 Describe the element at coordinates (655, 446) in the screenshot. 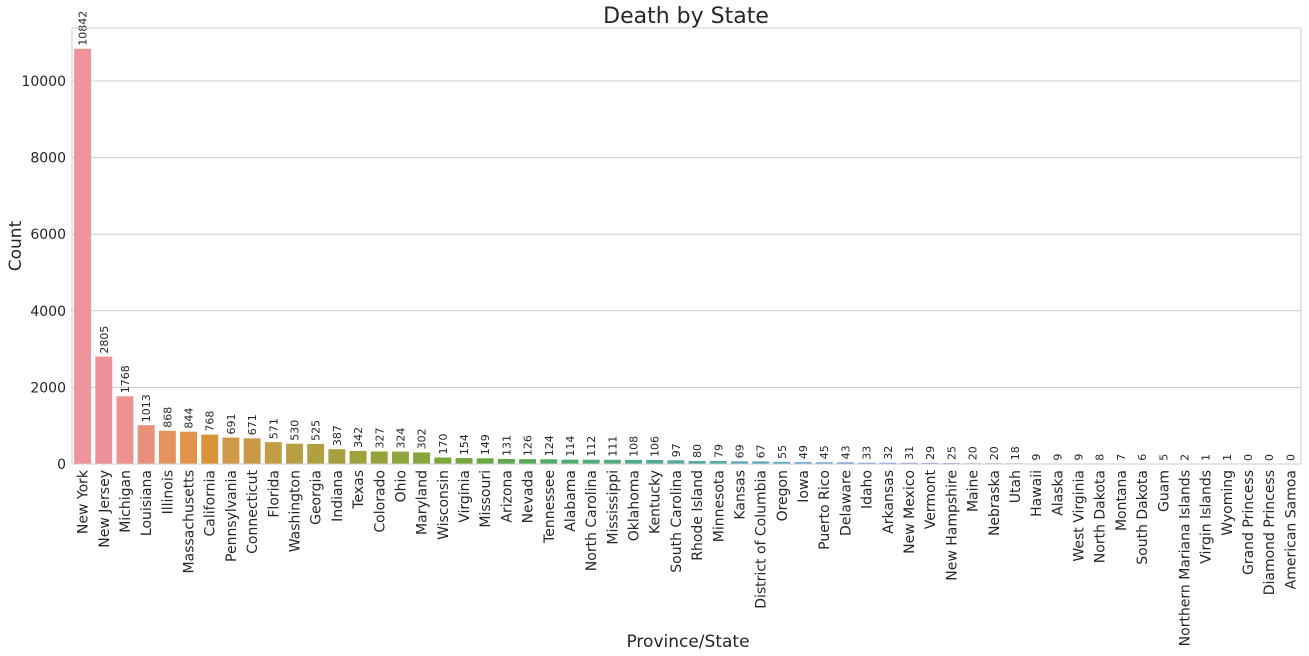

I see `bar-value-label: 106` at that location.